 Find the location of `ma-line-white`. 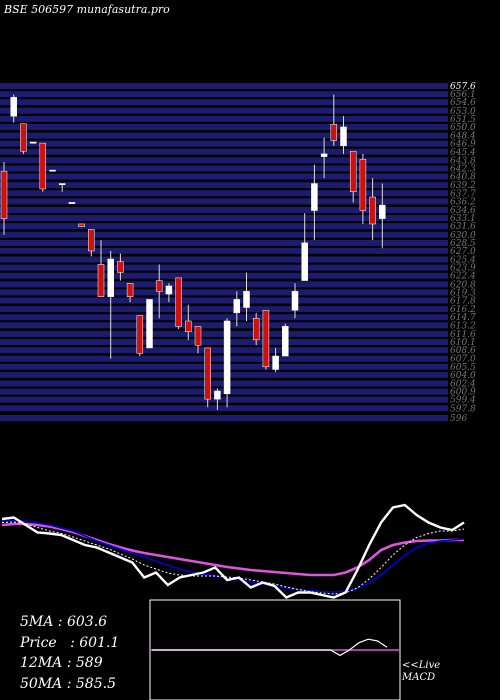

ma-line-white is located at coordinates (233, 551).